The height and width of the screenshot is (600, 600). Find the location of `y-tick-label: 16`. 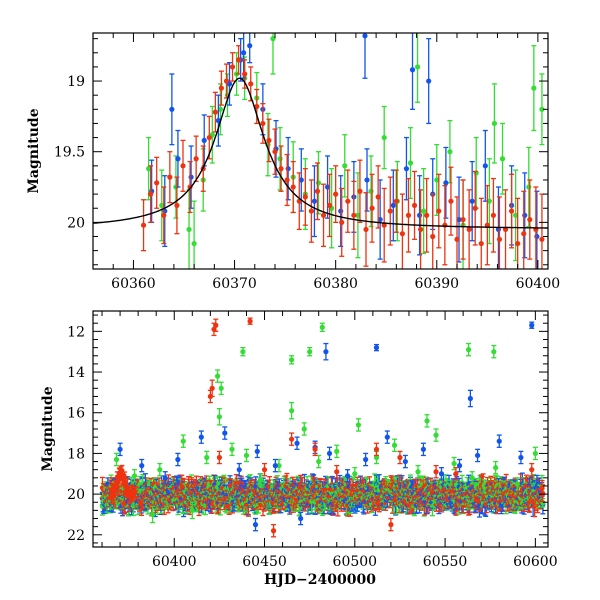

y-tick-label: 16 is located at coordinates (76, 414).